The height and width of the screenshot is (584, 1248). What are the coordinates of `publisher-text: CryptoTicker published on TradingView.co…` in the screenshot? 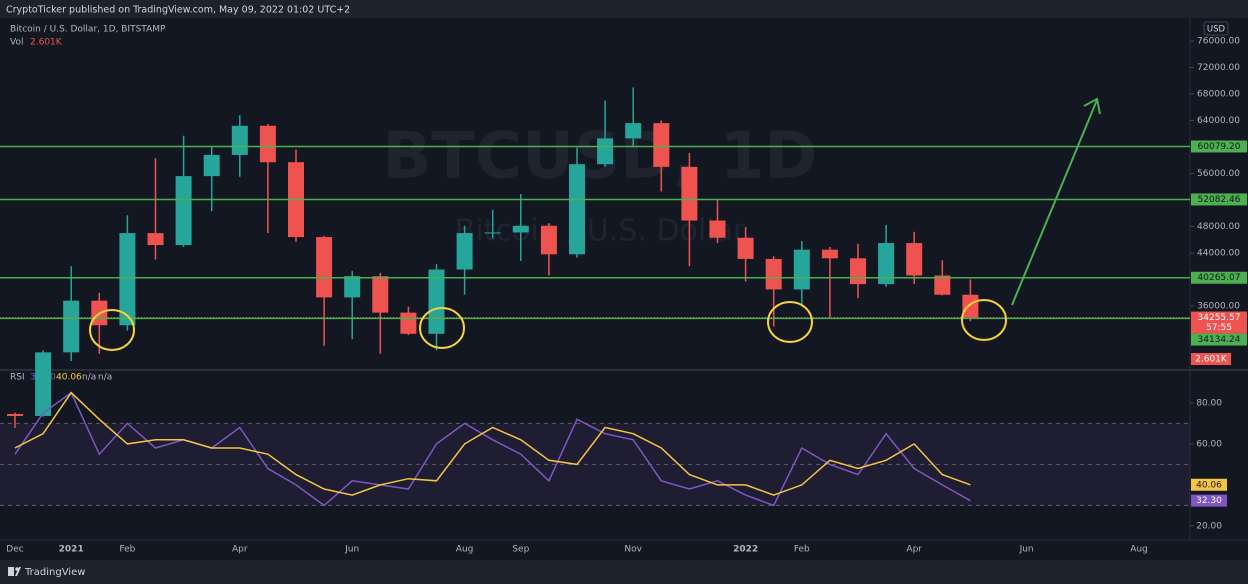 It's located at (178, 10).